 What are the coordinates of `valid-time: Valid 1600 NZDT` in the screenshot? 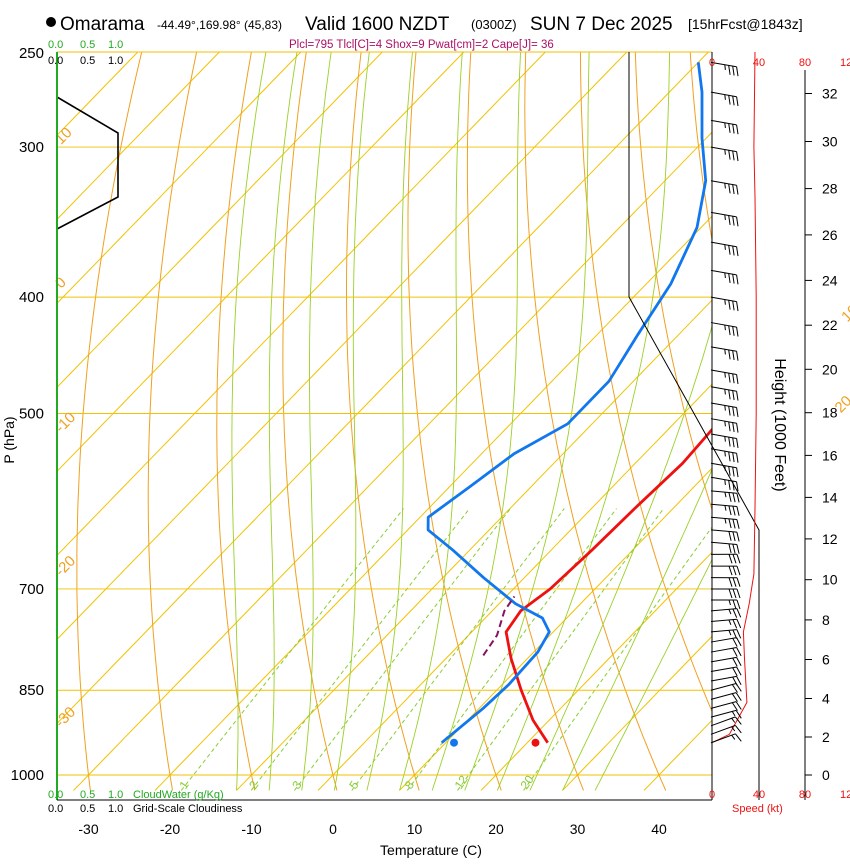 It's located at (377, 24).